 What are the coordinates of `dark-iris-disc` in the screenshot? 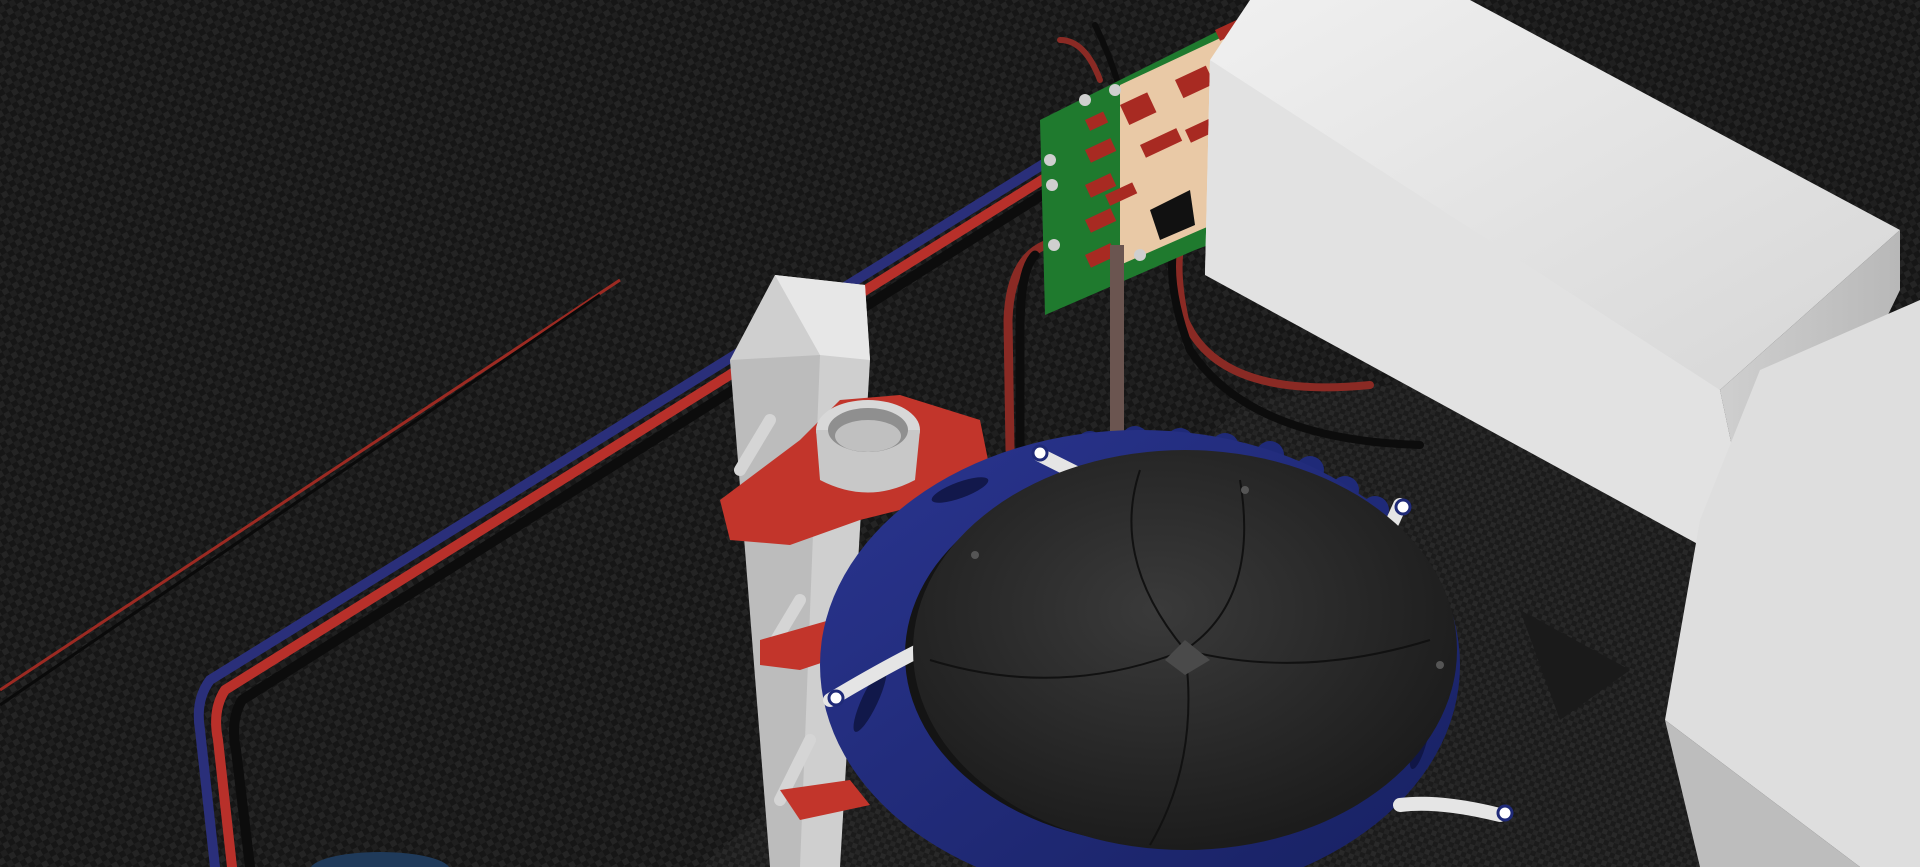 It's located at (1185, 650).